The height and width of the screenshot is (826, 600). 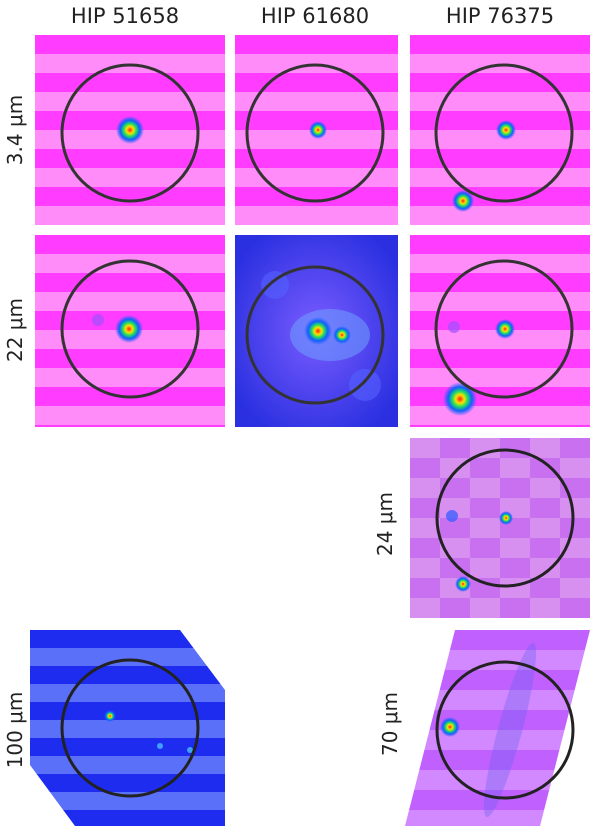 What do you see at coordinates (390, 724) in the screenshot?
I see `row-label-70-um: 70 μm` at bounding box center [390, 724].